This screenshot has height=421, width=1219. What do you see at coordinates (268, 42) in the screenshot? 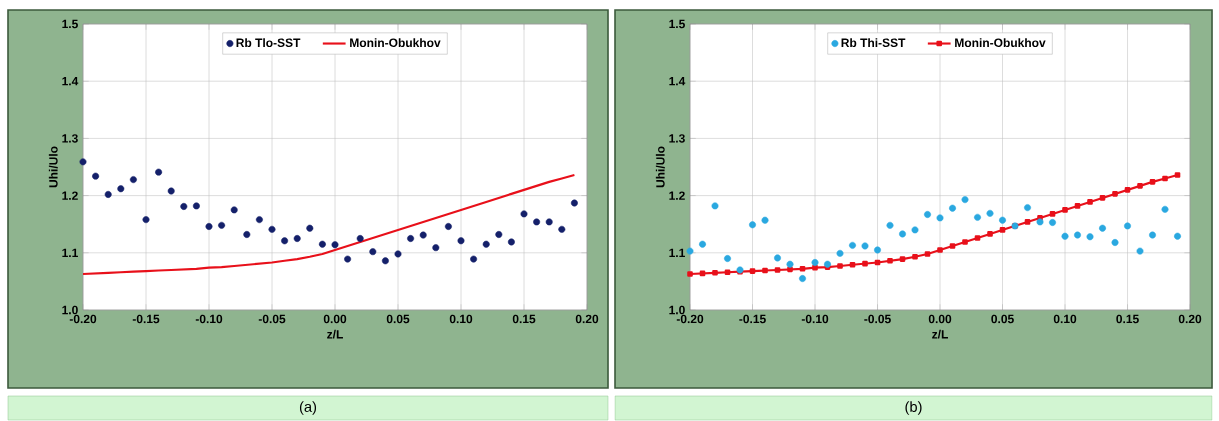
I see `legend-label: Rb Tlo-SST` at bounding box center [268, 42].